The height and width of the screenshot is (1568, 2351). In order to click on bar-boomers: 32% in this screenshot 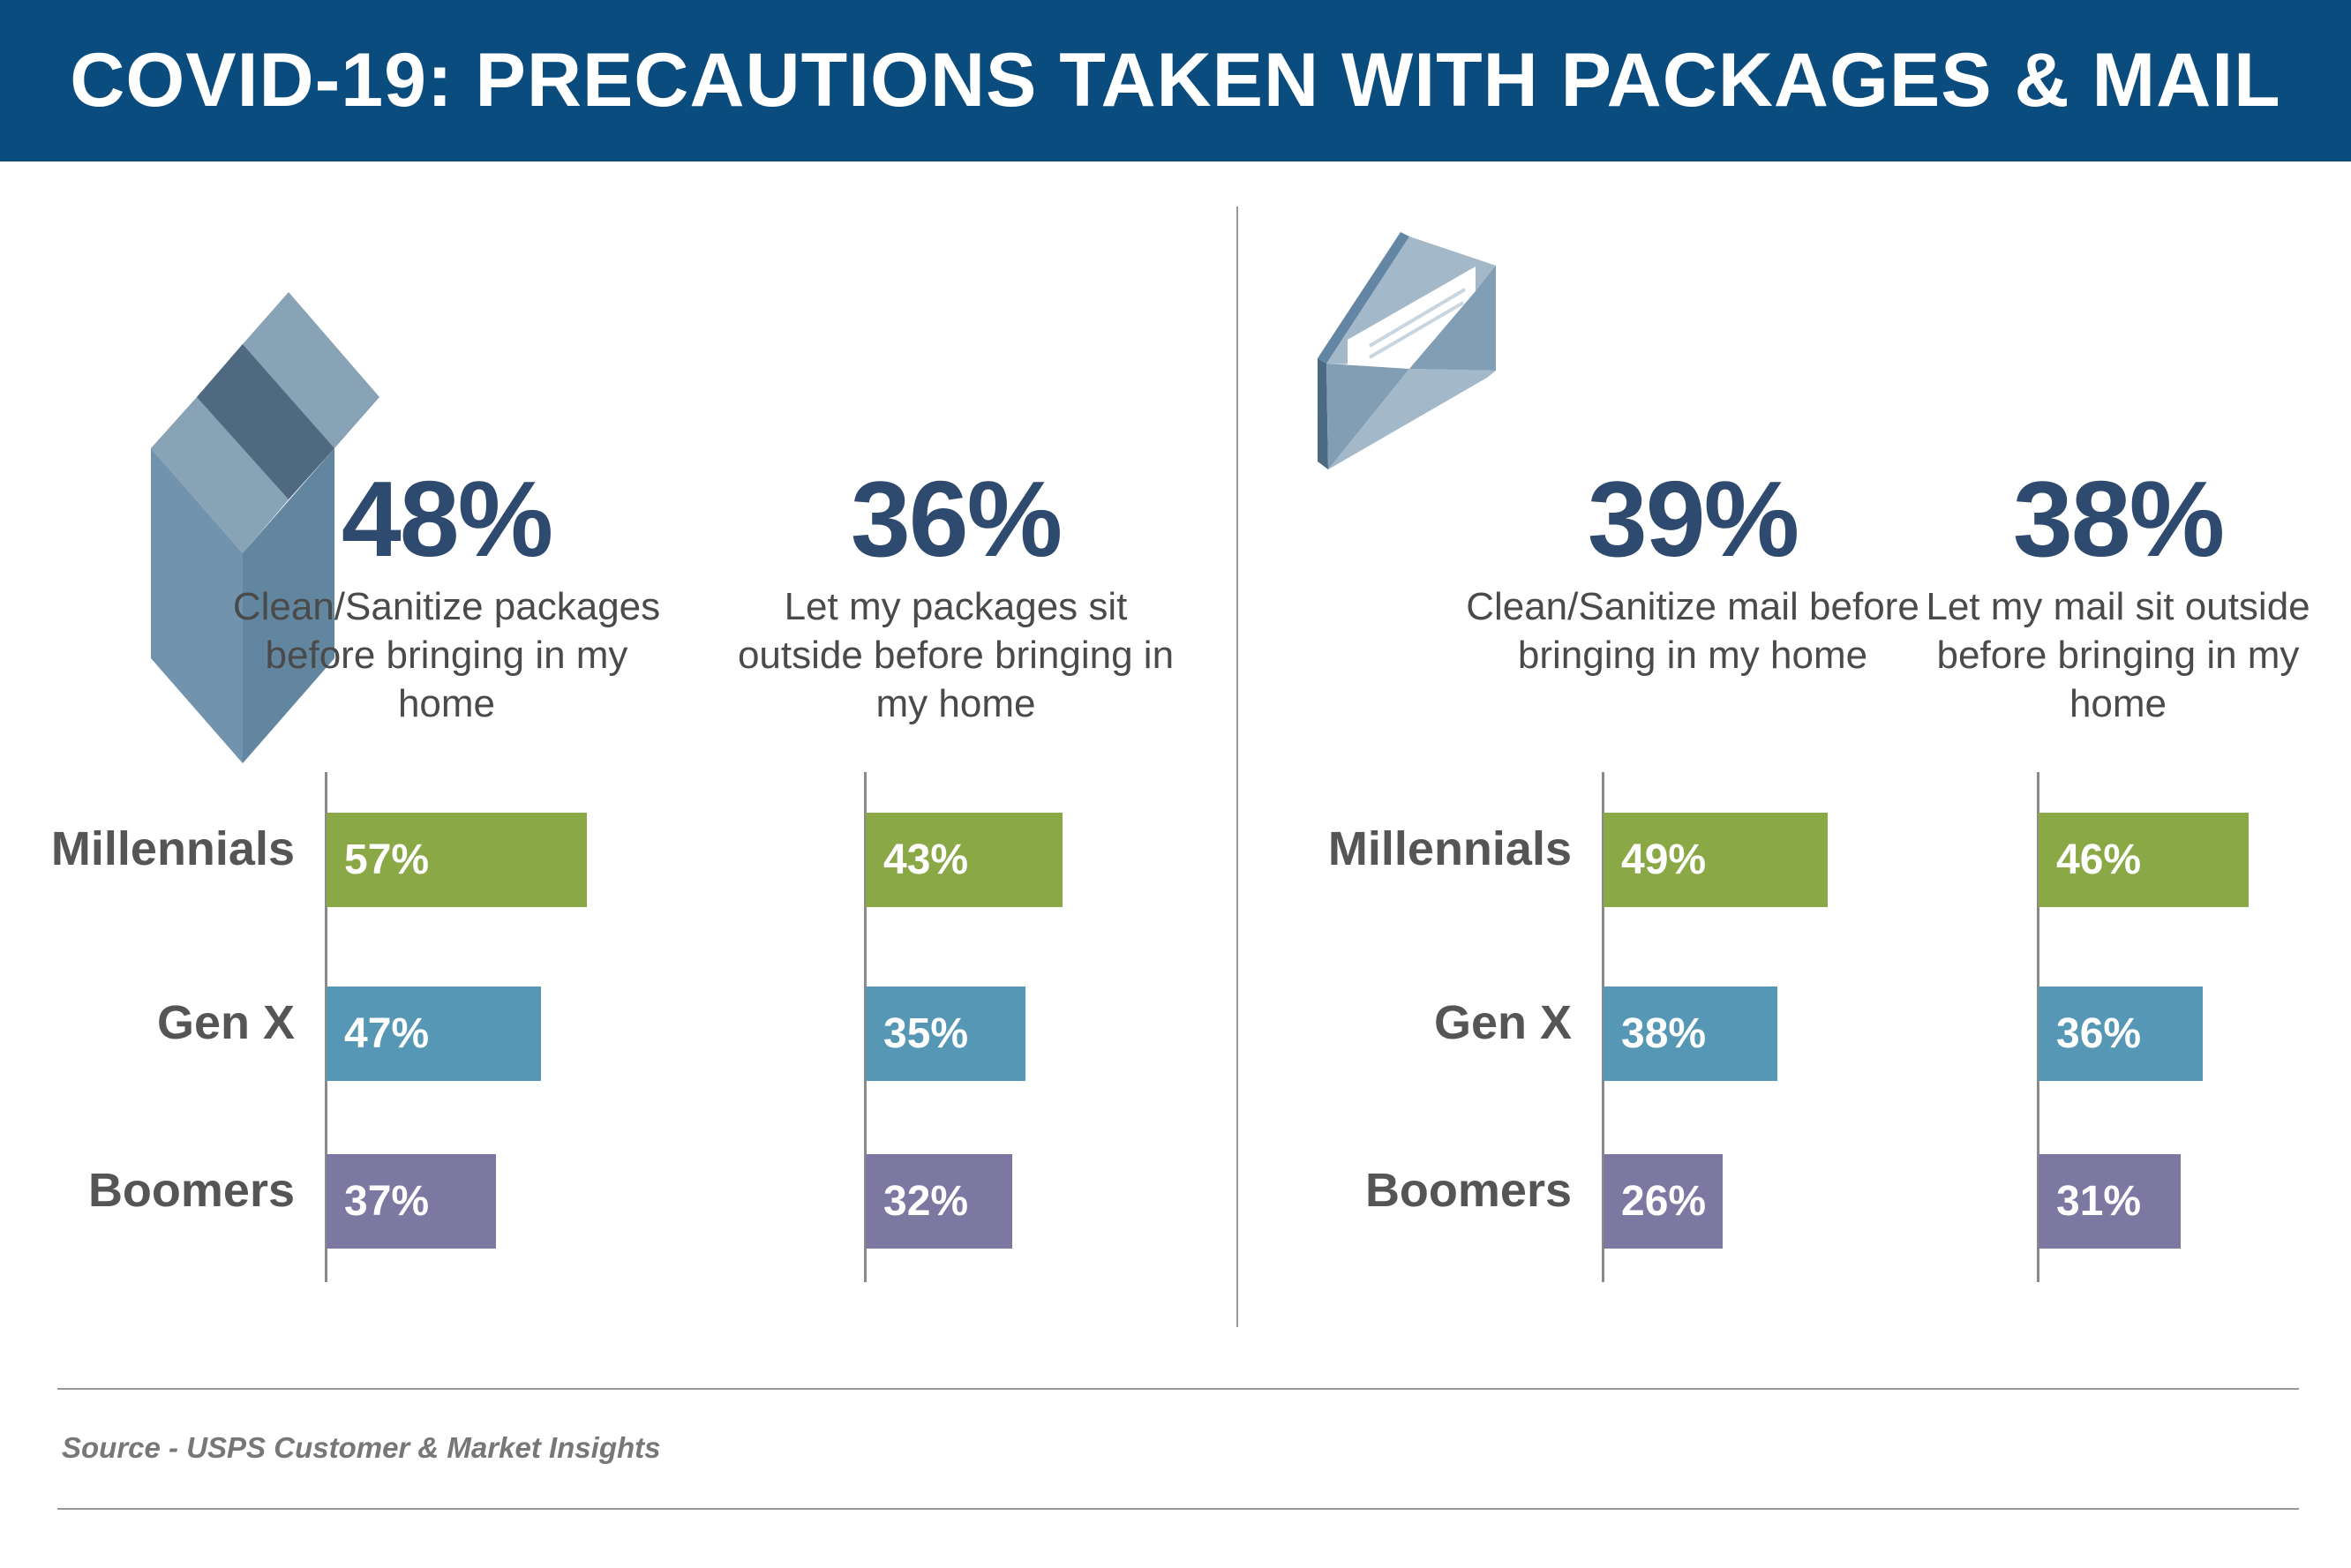, I will do `click(939, 1201)`.